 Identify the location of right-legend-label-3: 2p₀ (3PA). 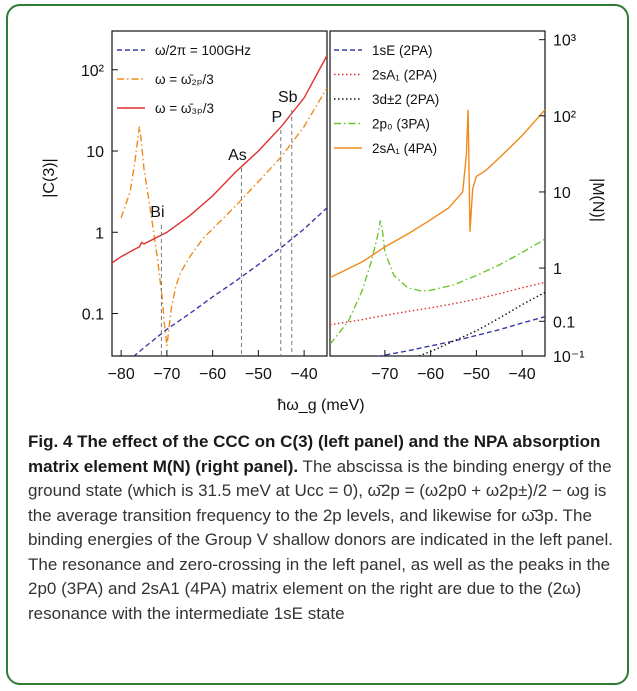
(401, 124).